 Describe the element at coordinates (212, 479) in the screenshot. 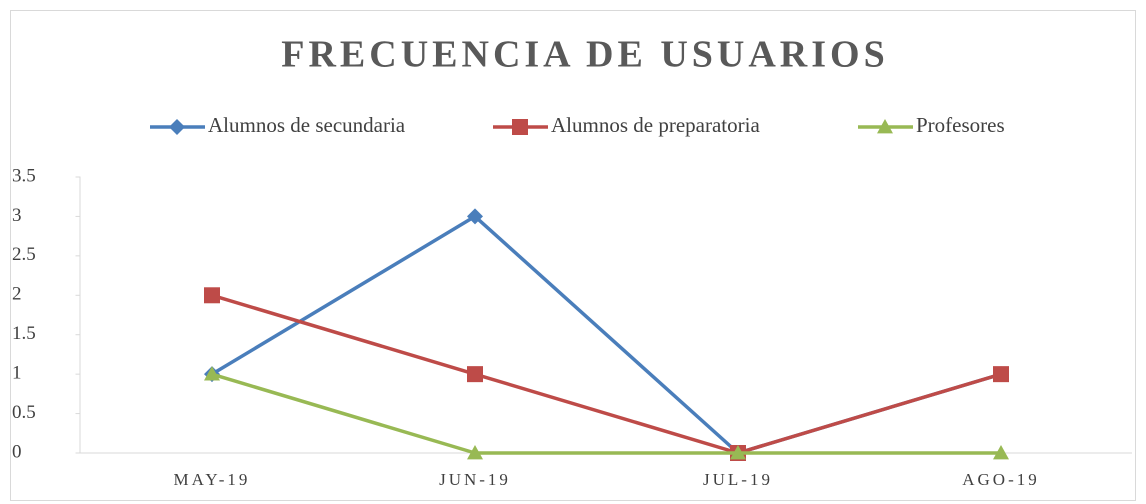

I see `x-tick-label: MAY-19` at that location.